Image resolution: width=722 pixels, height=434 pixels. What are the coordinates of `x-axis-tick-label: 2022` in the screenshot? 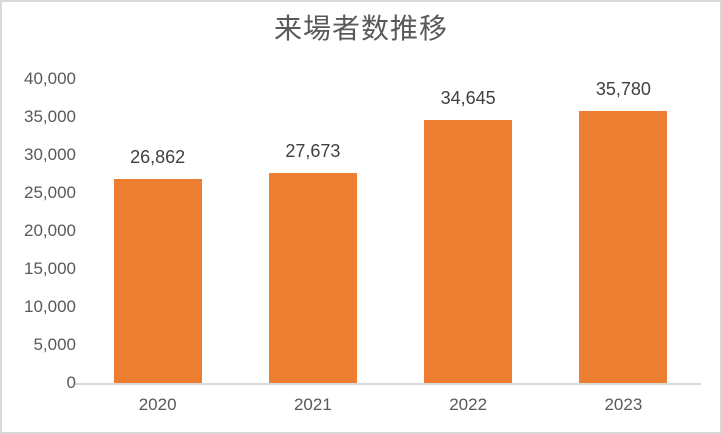 It's located at (468, 404).